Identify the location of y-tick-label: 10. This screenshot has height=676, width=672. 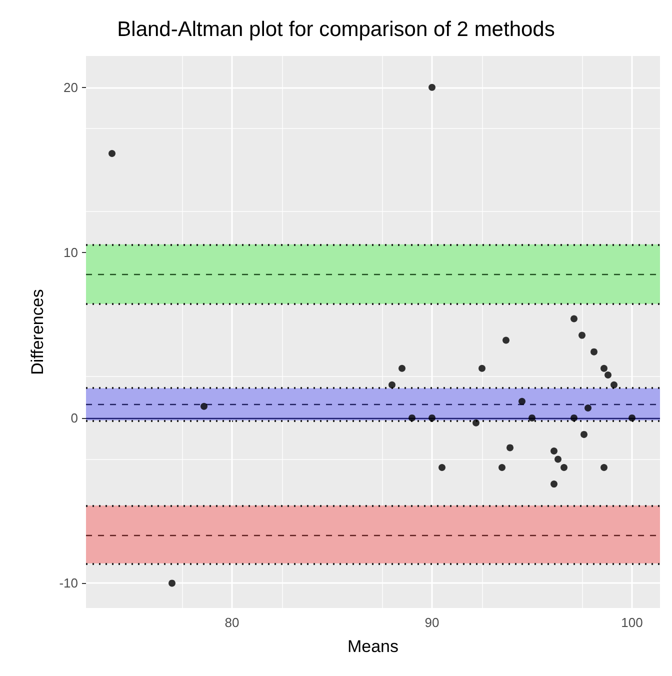
(71, 252).